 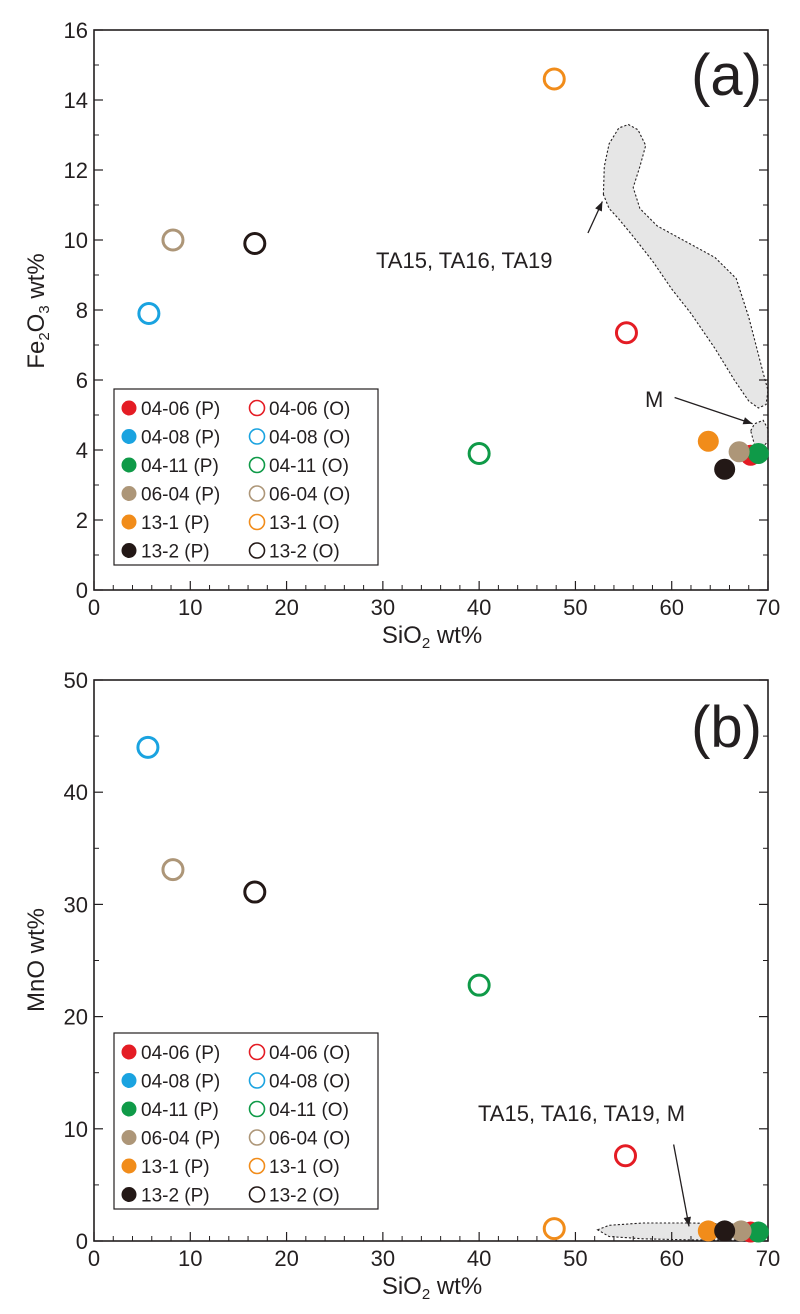 I want to click on panel-a-x-tick-label: 0, so click(x=94, y=607).